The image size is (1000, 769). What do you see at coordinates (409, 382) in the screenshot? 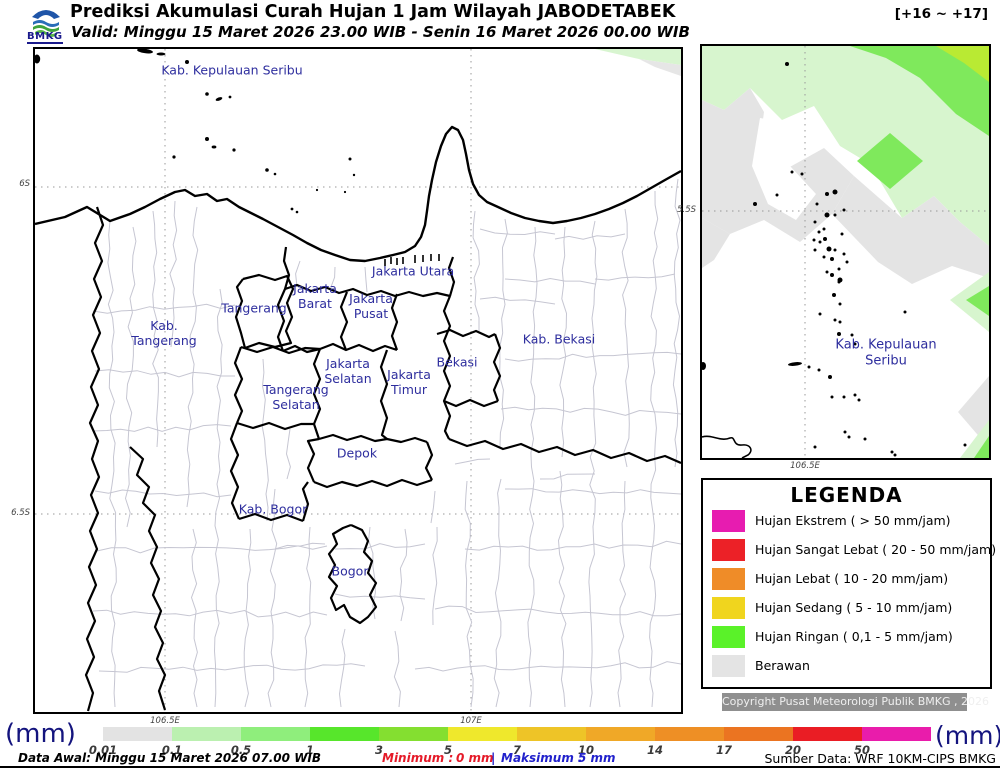
I see `map-label-jakarta-timur: Jakarta Timur` at bounding box center [409, 382].